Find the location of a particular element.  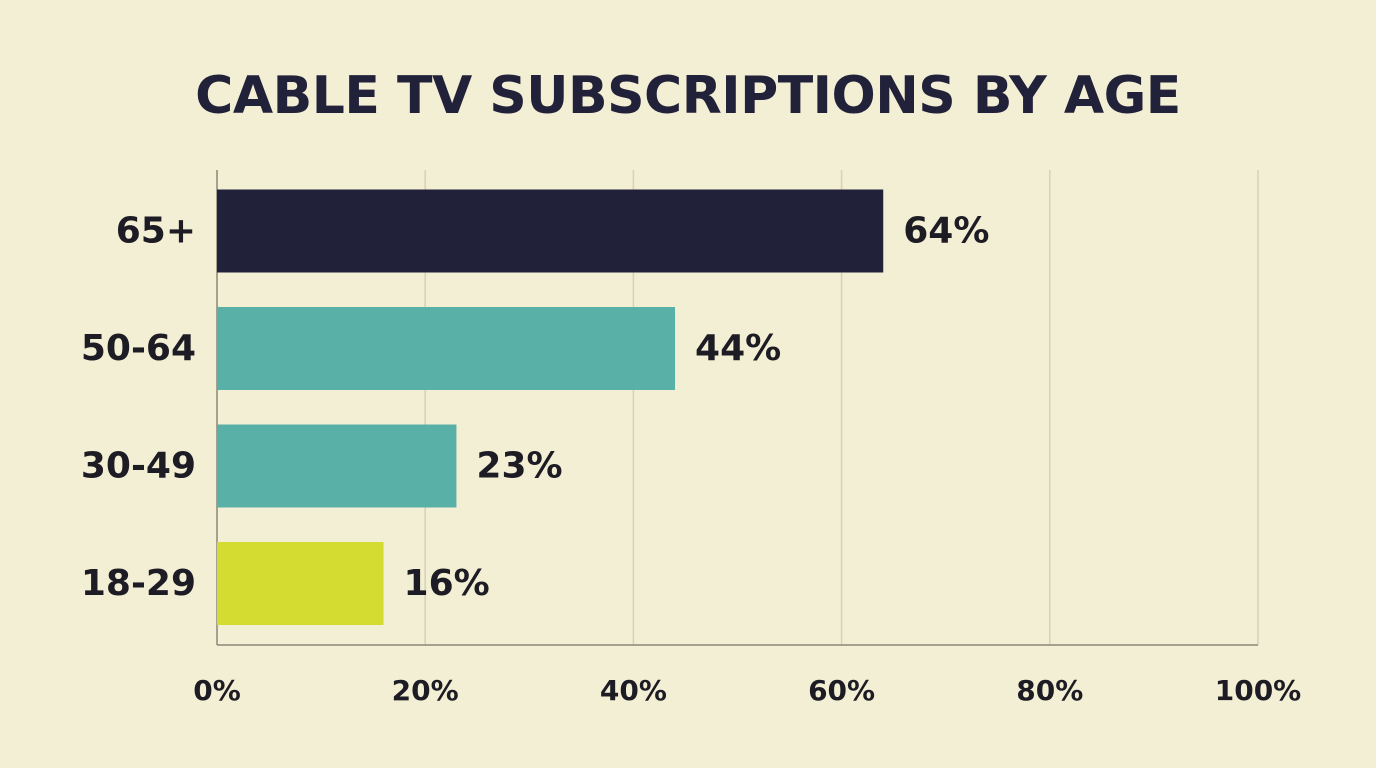

value-label: 44% is located at coordinates (738, 348).